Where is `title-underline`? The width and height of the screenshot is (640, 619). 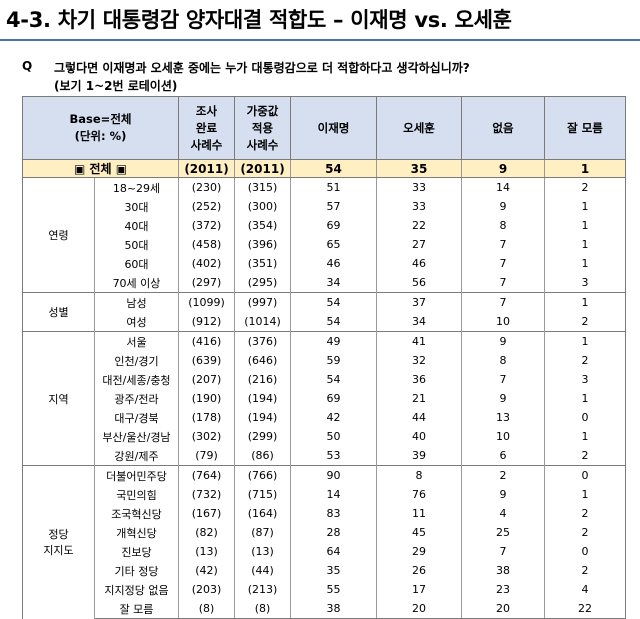
title-underline is located at coordinates (320, 40).